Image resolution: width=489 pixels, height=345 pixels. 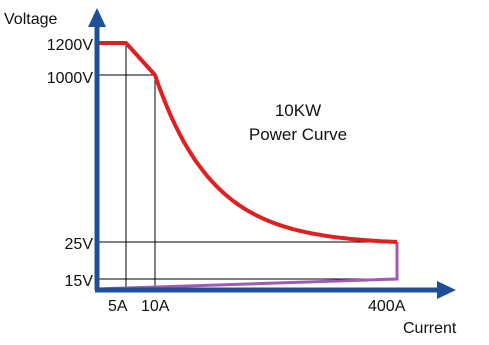 I want to click on y-tick-label: 1000V, so click(x=70, y=78).